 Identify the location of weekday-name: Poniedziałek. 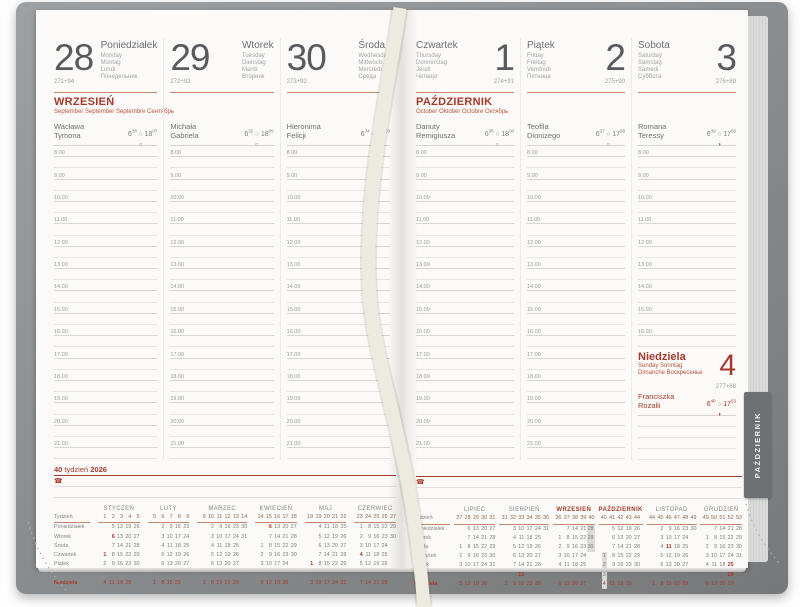
(129, 45).